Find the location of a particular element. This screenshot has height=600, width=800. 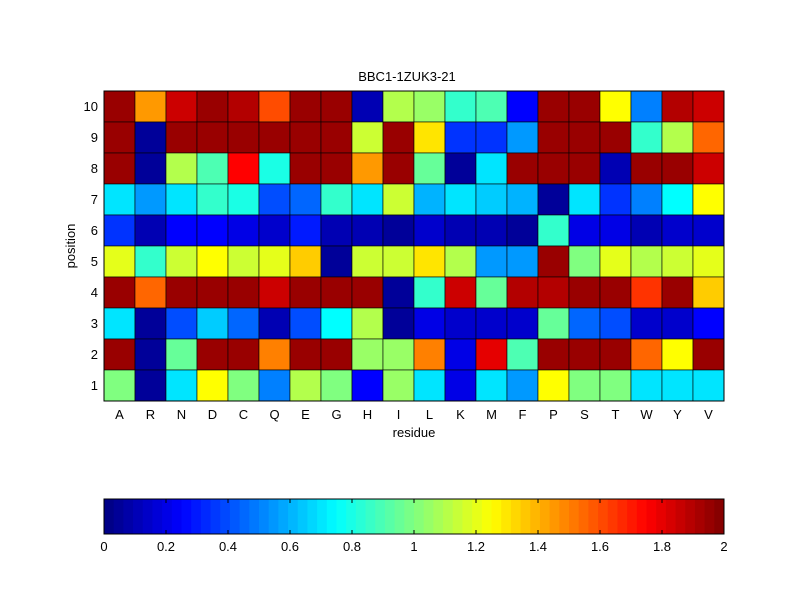

x-tick-label: E is located at coordinates (305, 414).